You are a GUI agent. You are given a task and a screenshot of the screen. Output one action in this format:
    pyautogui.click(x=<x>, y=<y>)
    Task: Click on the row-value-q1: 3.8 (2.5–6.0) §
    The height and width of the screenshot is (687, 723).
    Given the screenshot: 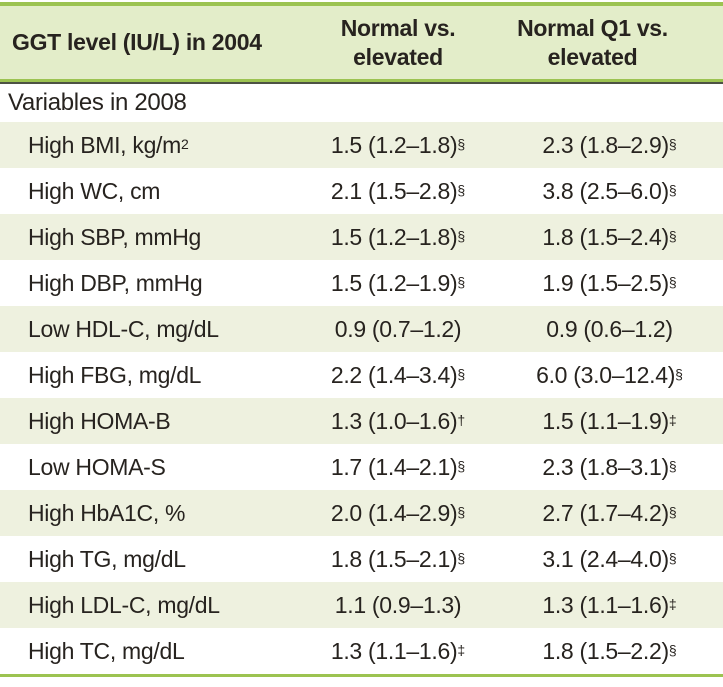 What is the action you would take?
    pyautogui.click(x=609, y=190)
    